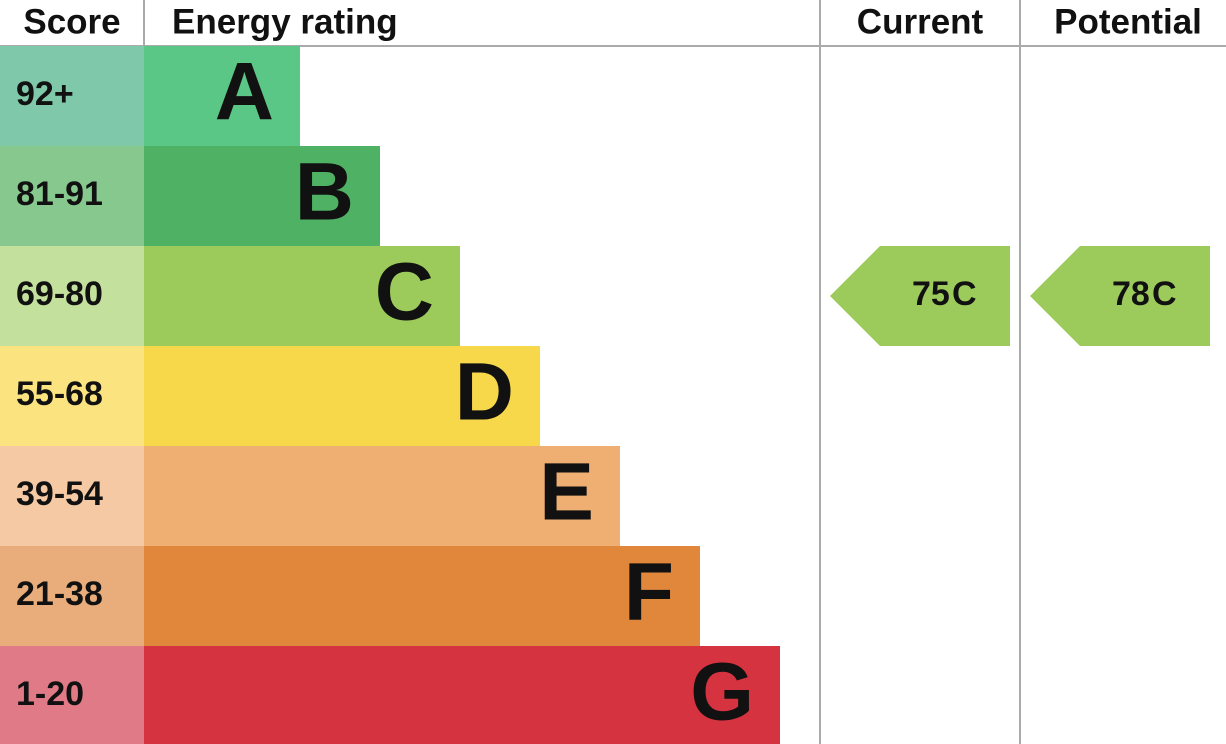 Image resolution: width=1226 pixels, height=744 pixels. Describe the element at coordinates (1131, 294) in the screenshot. I see `potential-value: 78` at that location.